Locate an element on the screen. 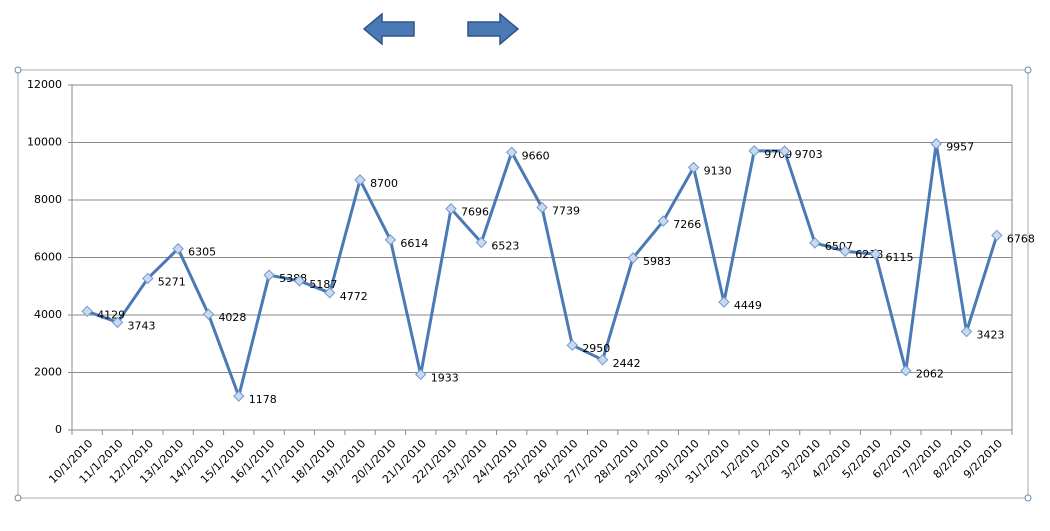  data-label: 8700 is located at coordinates (384, 183).